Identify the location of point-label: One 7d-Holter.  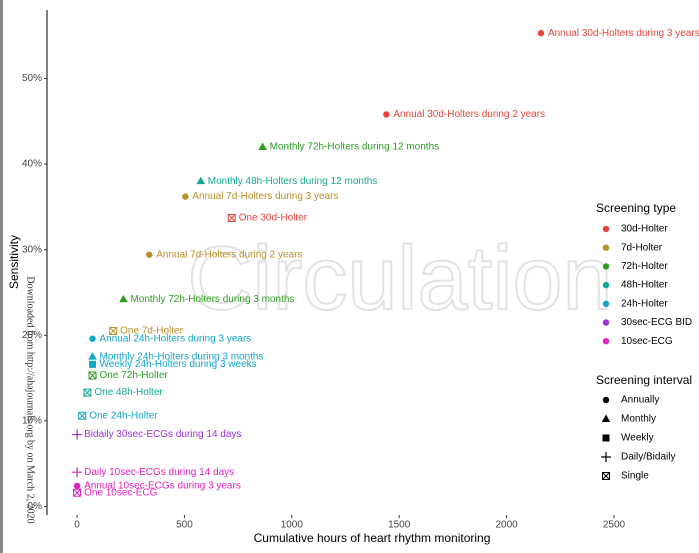
(151, 331).